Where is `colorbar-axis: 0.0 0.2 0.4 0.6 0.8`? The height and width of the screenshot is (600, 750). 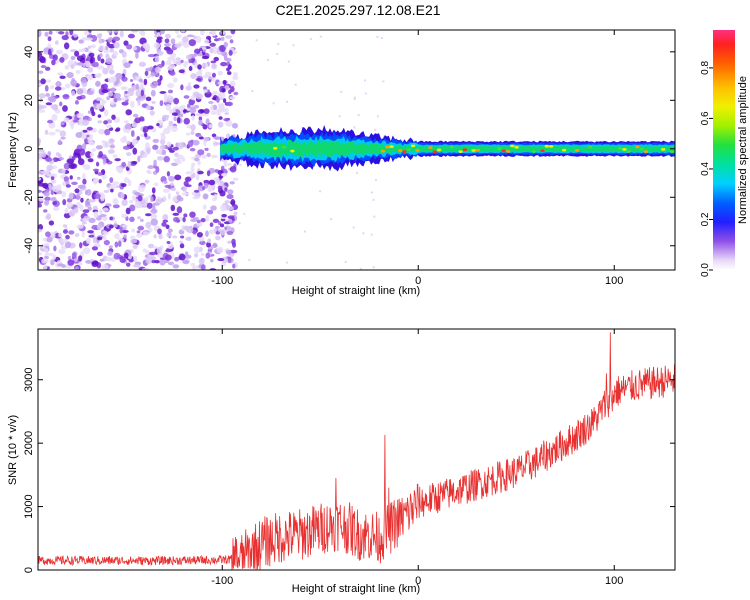
colorbar-axis: 0.0 0.2 0.4 0.6 0.8 is located at coordinates (706, 169).